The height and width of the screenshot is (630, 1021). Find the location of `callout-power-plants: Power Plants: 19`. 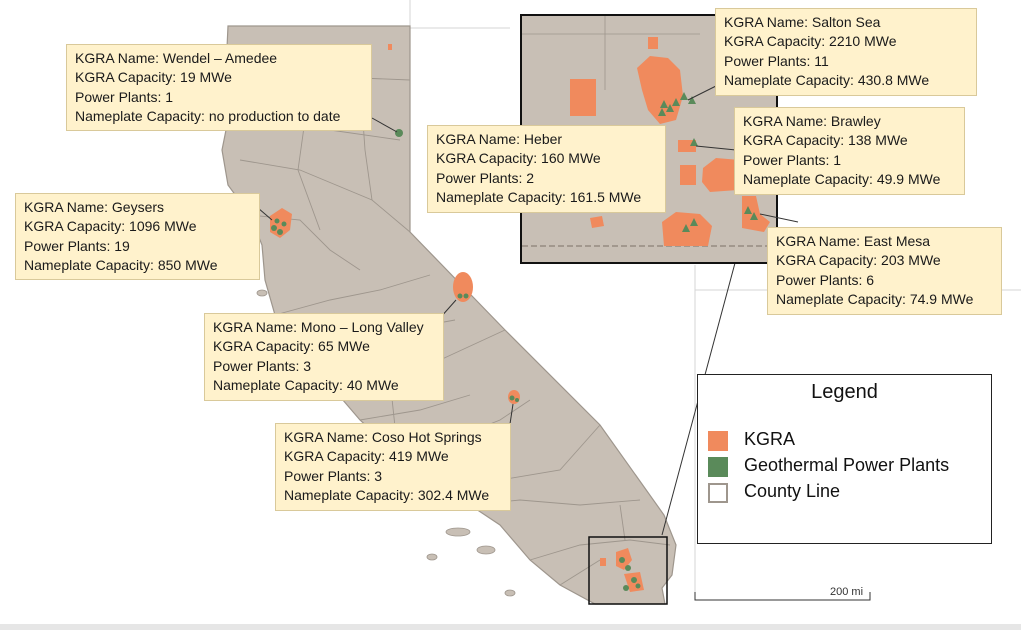

callout-power-plants: Power Plants: 19 is located at coordinates (77, 245).